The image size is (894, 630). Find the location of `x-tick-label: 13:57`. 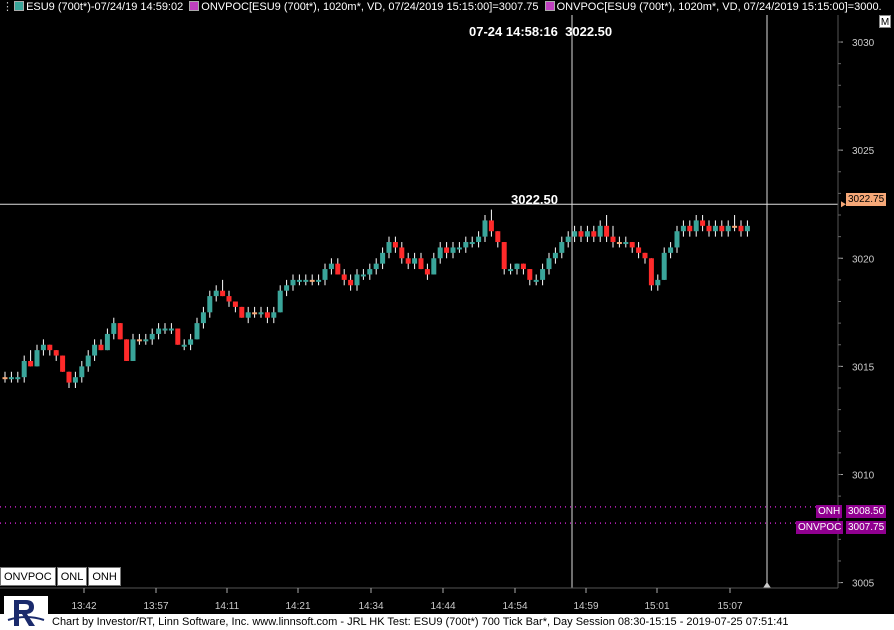

x-tick-label: 13:57 is located at coordinates (155, 606).